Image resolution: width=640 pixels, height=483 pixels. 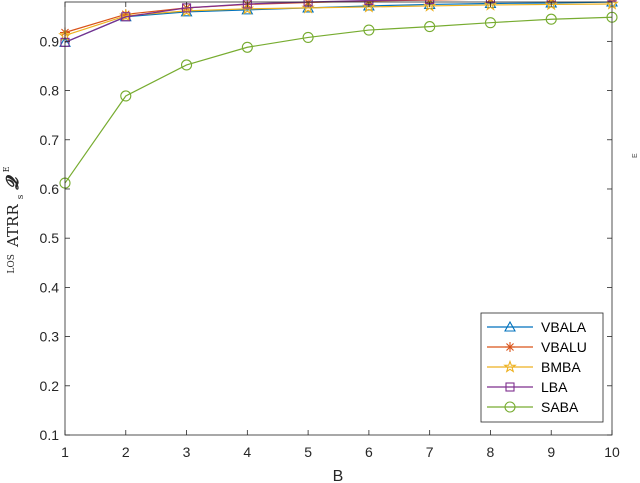 What do you see at coordinates (534, 367) in the screenshot?
I see `legend-item: BMBA` at bounding box center [534, 367].